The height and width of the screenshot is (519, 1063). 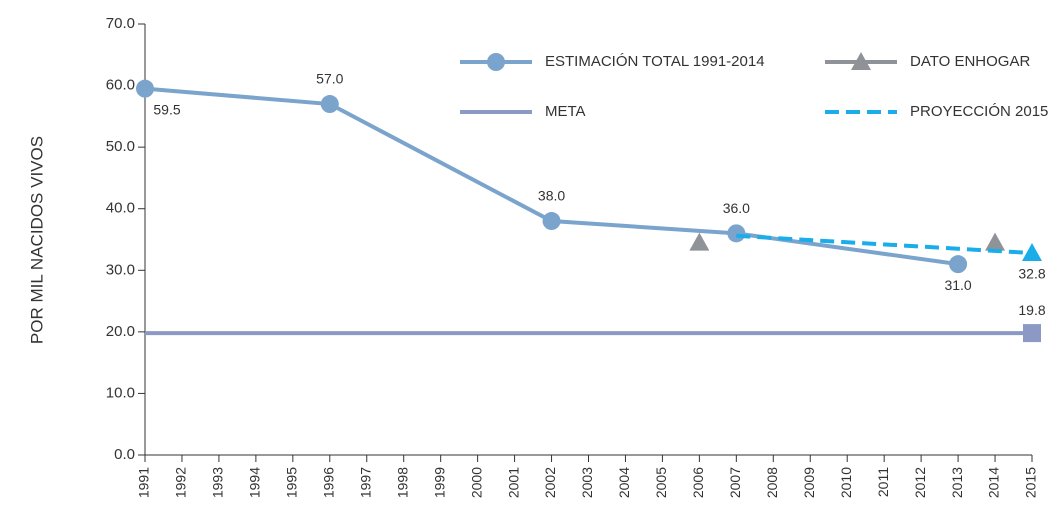 What do you see at coordinates (144, 482) in the screenshot?
I see `x-tick-label: 1991` at bounding box center [144, 482].